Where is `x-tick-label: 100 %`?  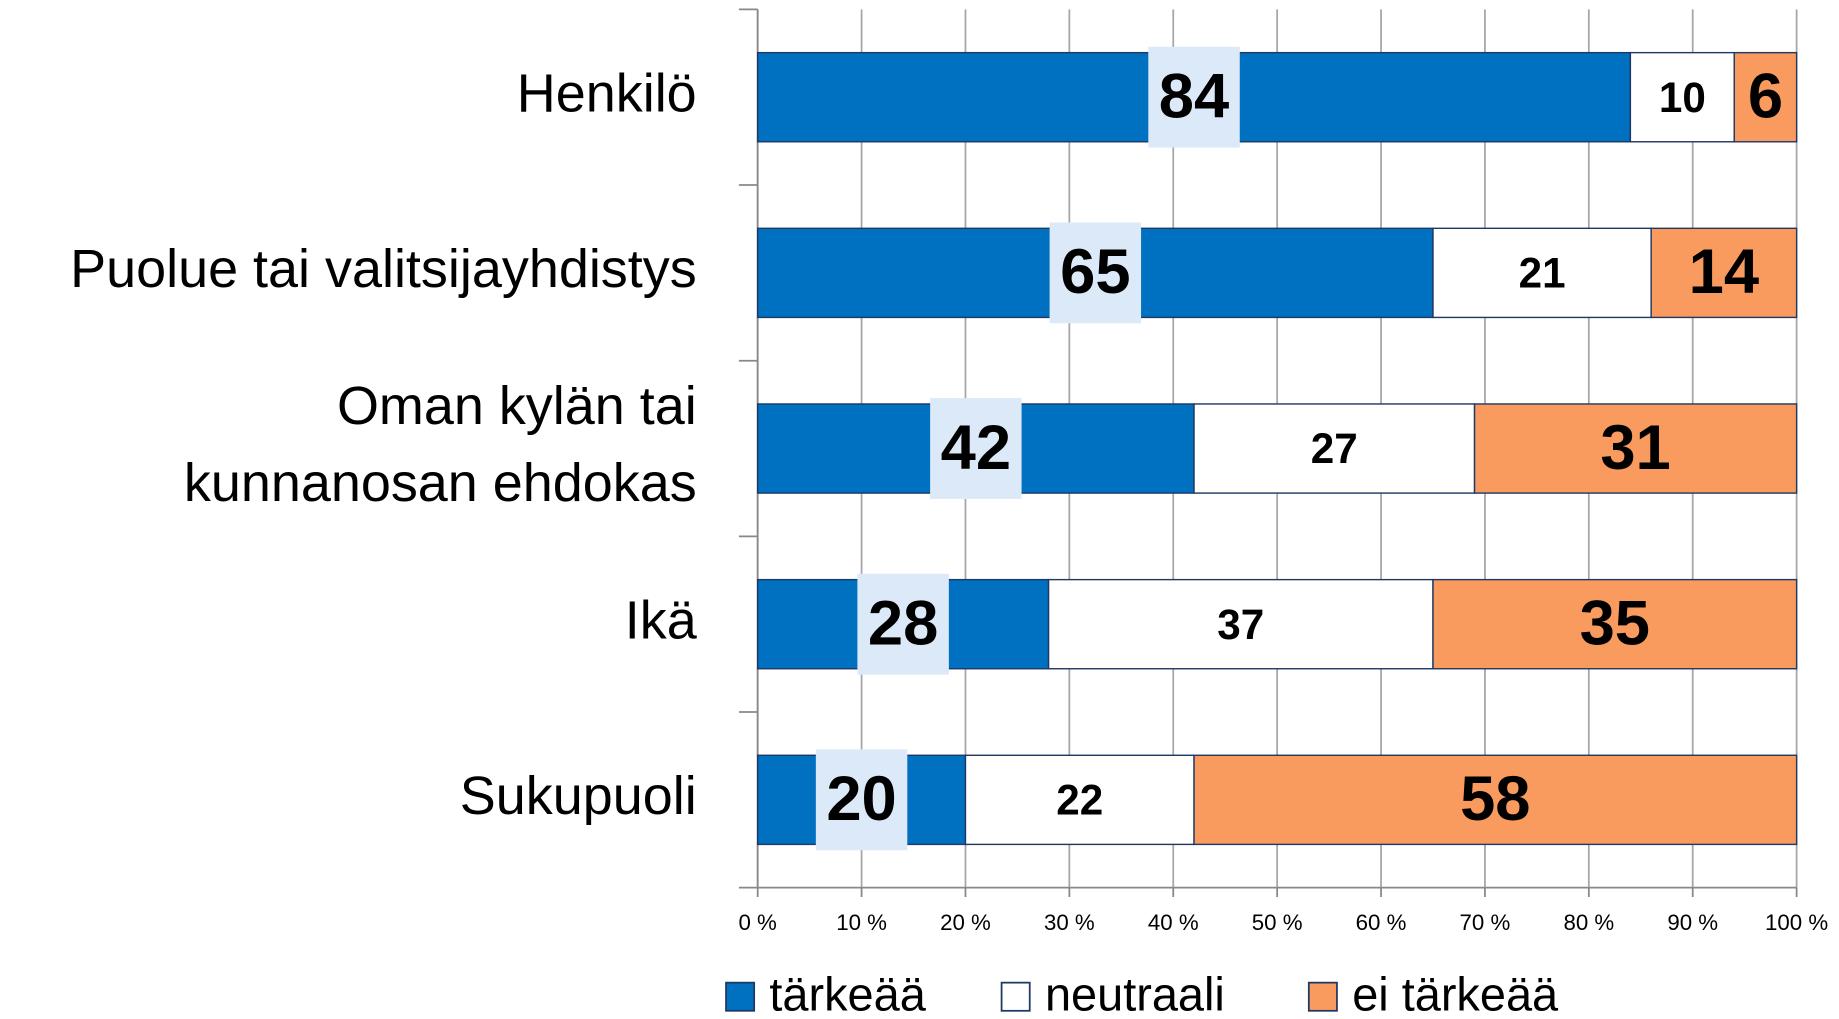 x-tick-label: 100 % is located at coordinates (1796, 922).